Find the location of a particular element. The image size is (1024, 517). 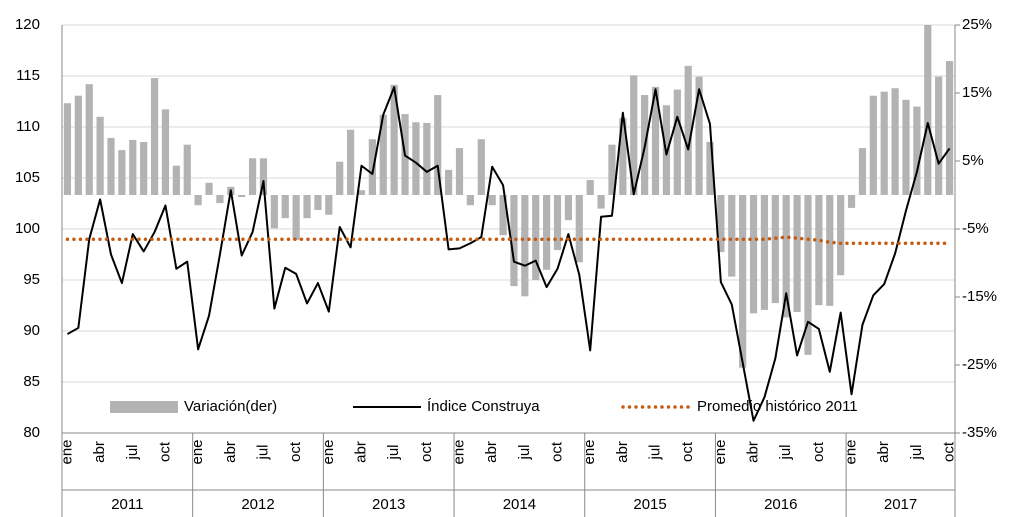

year-label: 2012 is located at coordinates (257, 504).